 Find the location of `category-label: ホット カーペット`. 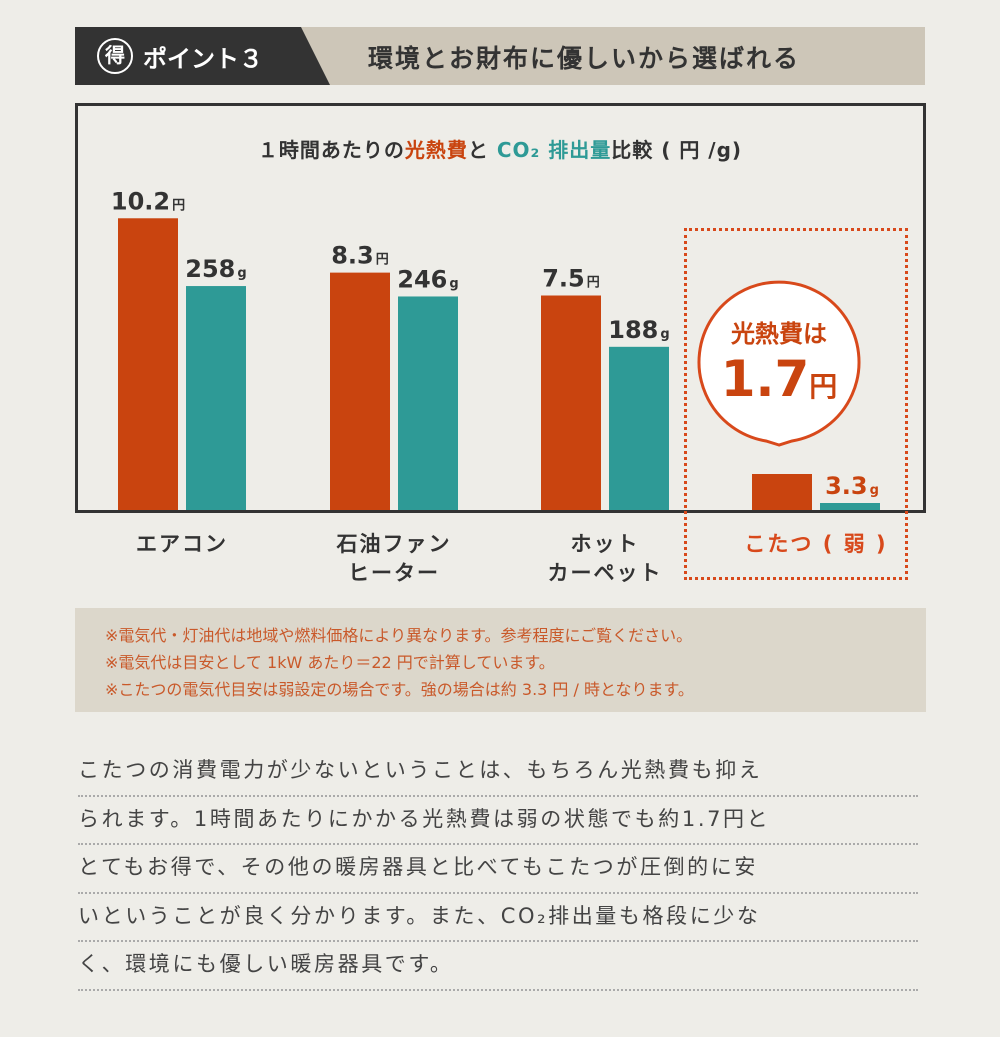

category-label: ホット カーペット is located at coordinates (605, 558).